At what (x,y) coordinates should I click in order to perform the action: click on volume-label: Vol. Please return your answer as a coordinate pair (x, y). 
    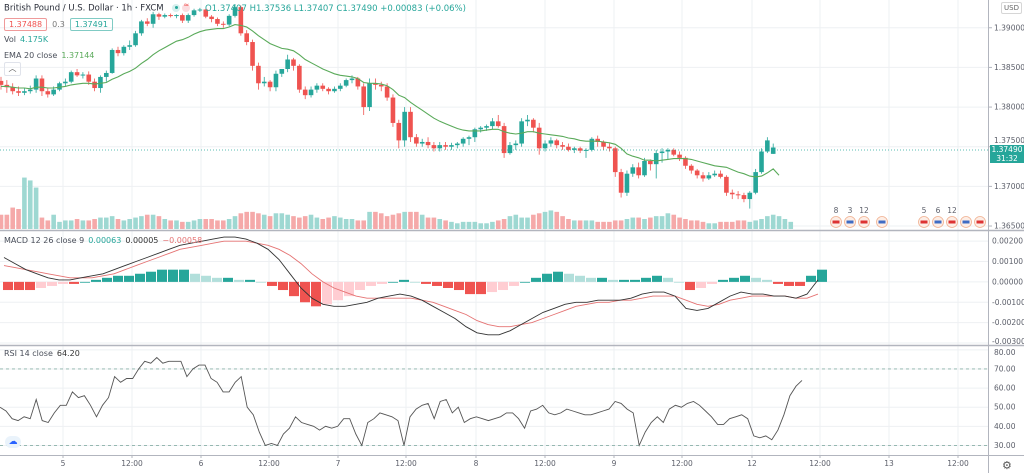
    Looking at the image, I should click on (10, 39).